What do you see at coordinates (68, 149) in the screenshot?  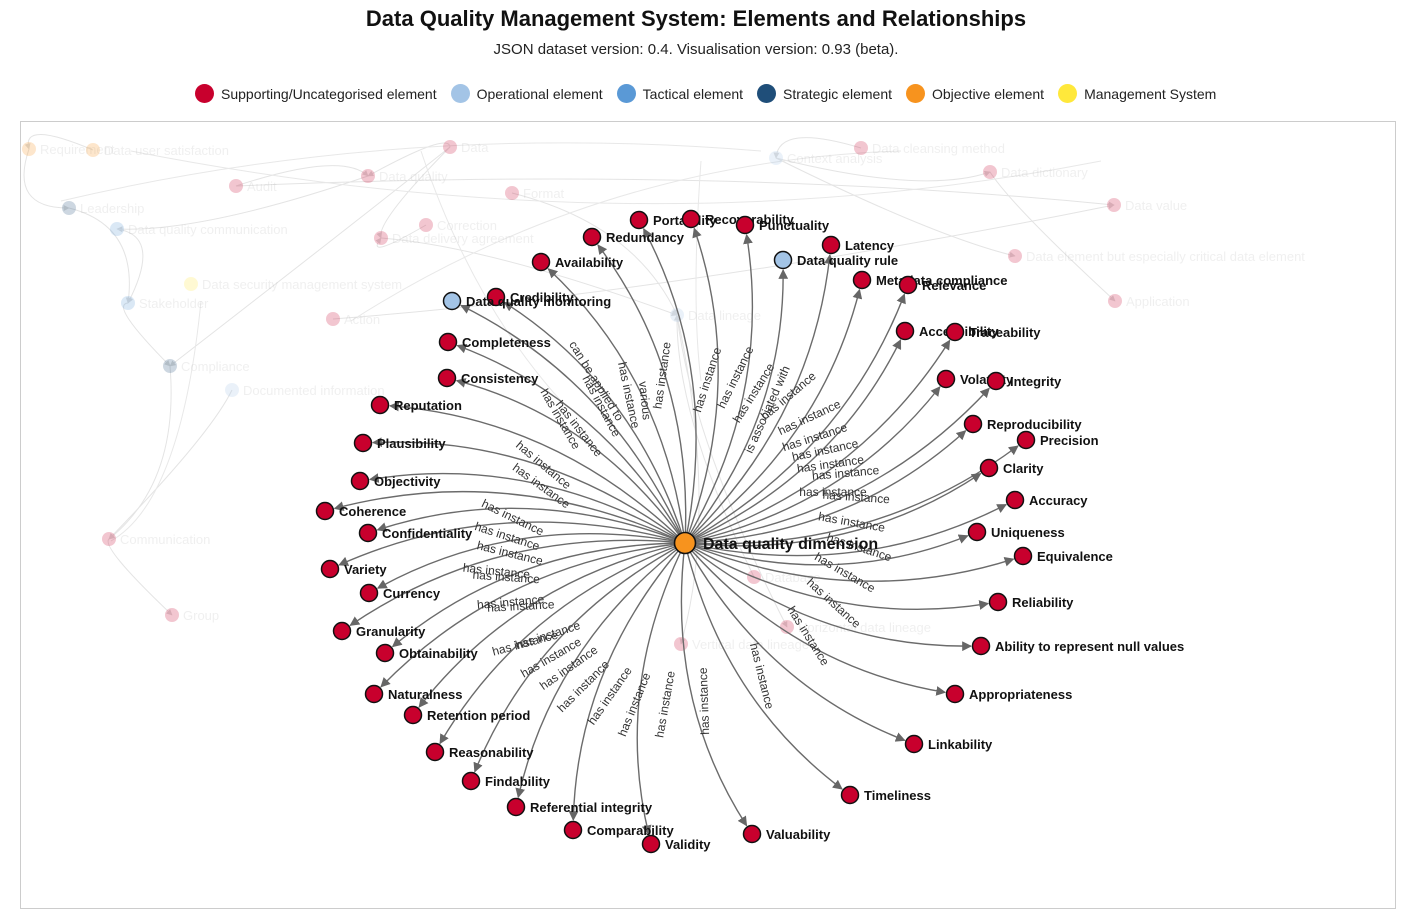 I see `background-node-requirement: Requirement` at bounding box center [68, 149].